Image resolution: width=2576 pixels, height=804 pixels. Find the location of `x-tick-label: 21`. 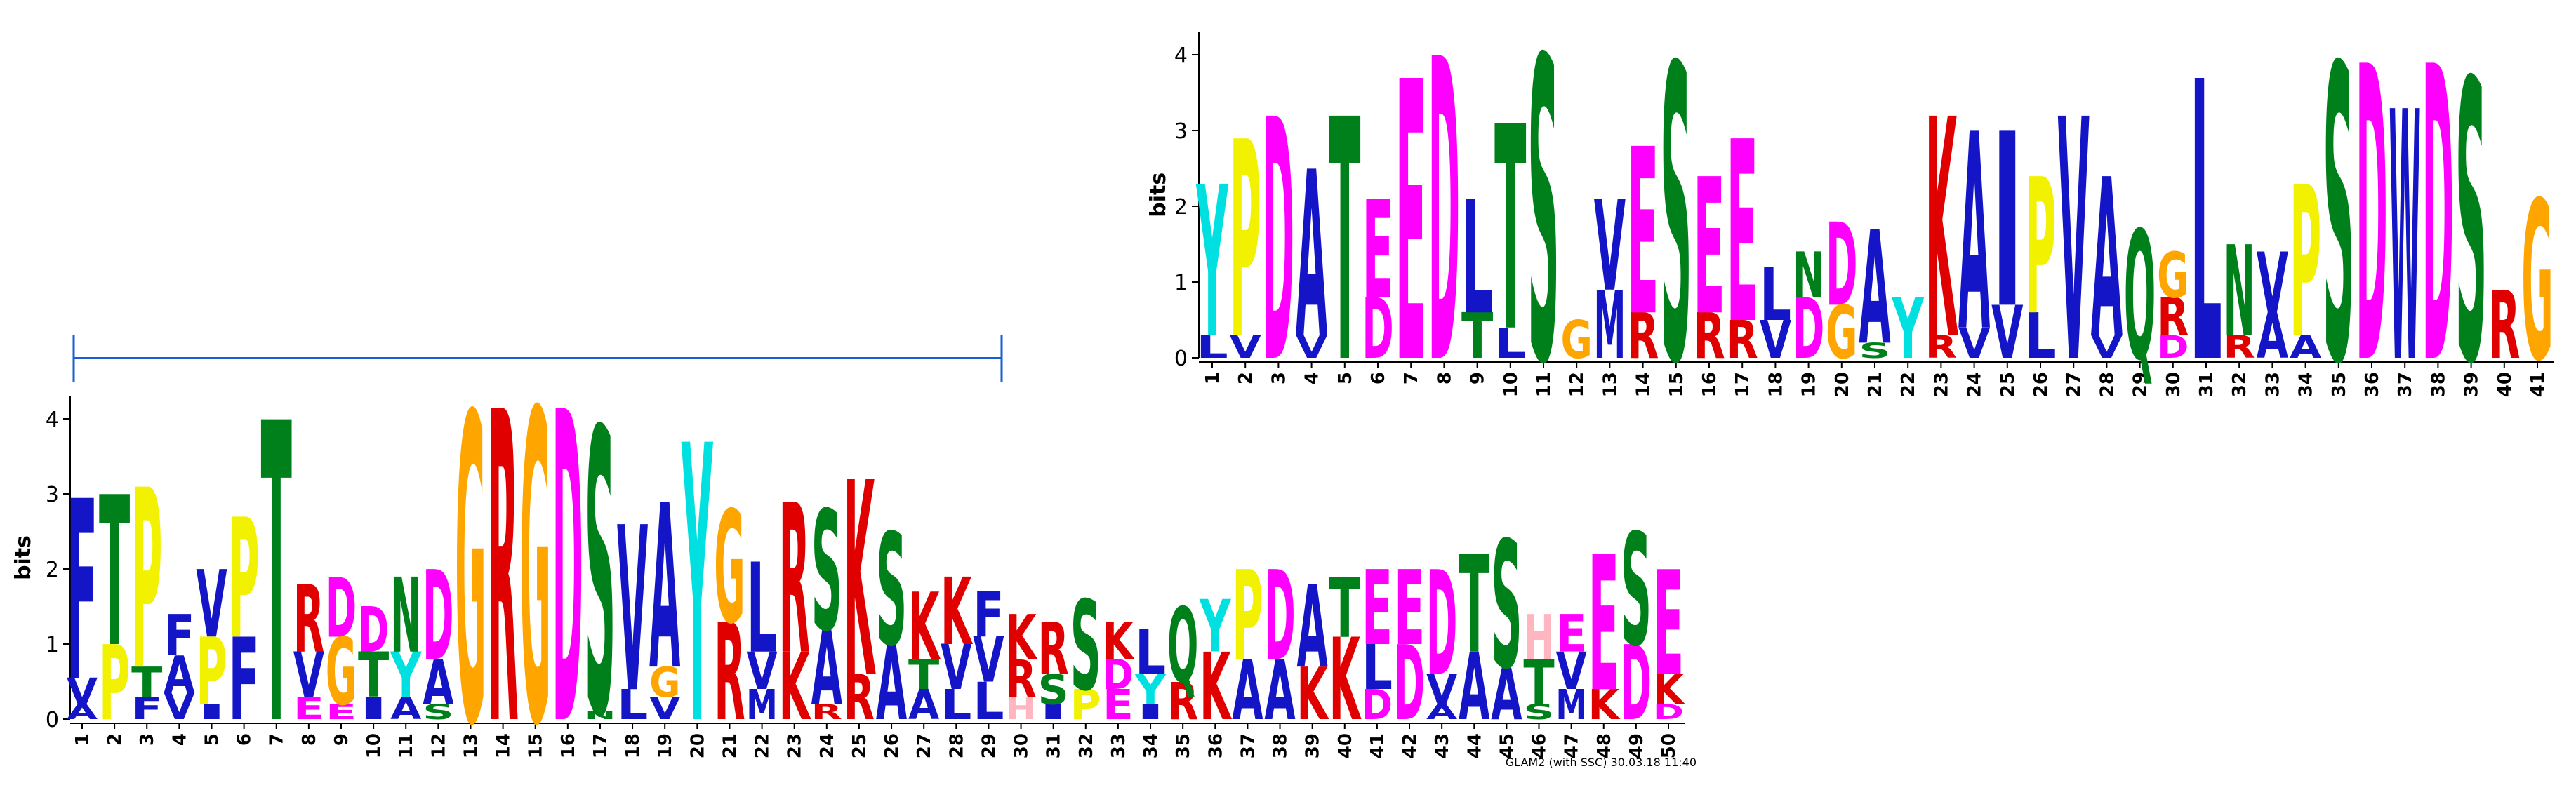

x-tick-label: 21 is located at coordinates (1876, 384).